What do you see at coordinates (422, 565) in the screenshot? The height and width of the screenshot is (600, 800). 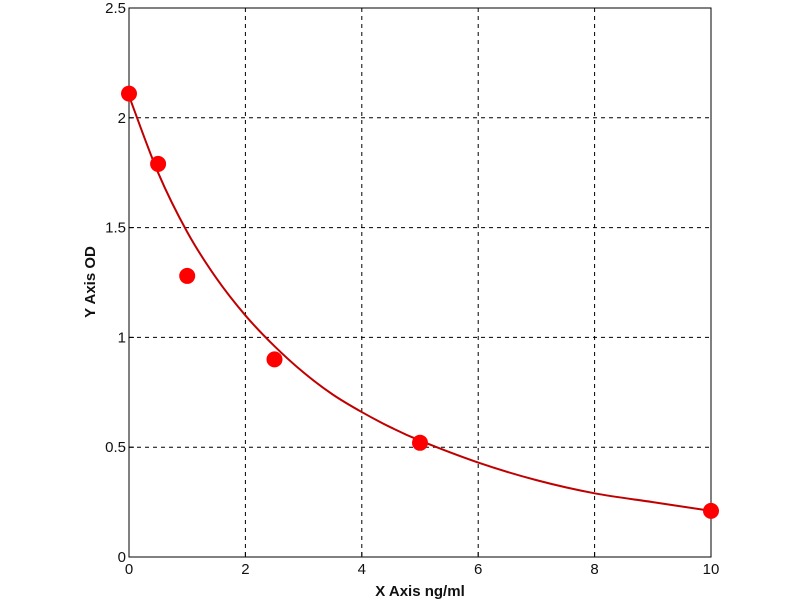 I see `x-axis-ticks: 0 2 4 6 8 10` at bounding box center [422, 565].